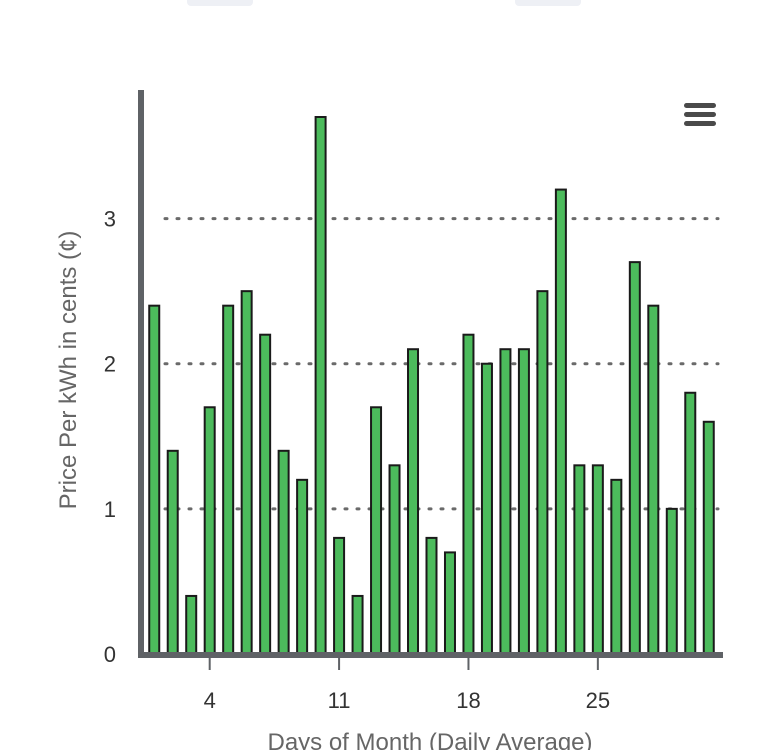 The image size is (768, 750). What do you see at coordinates (700, 116) in the screenshot?
I see `hamburger-menu-icon` at bounding box center [700, 116].